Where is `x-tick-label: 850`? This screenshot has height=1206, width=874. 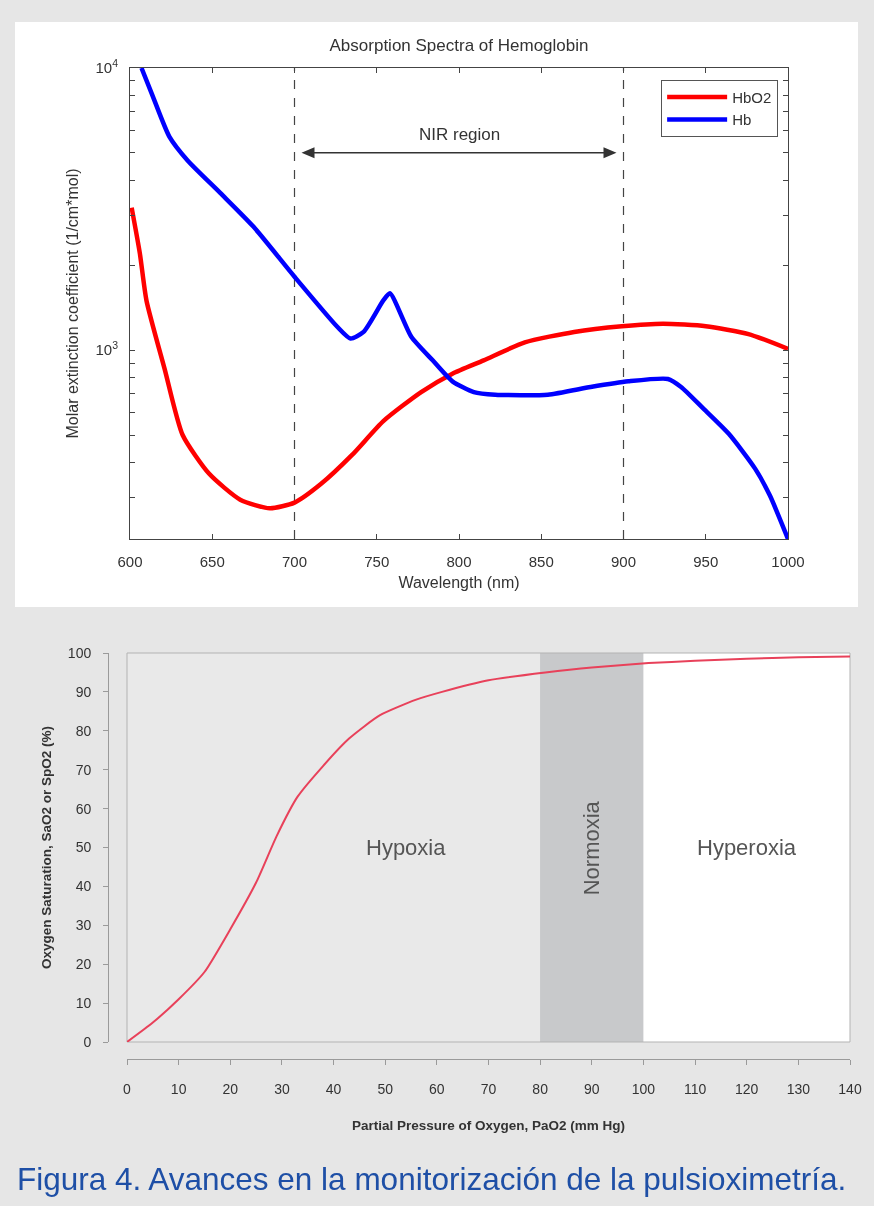
x-tick-label: 850 is located at coordinates (541, 561).